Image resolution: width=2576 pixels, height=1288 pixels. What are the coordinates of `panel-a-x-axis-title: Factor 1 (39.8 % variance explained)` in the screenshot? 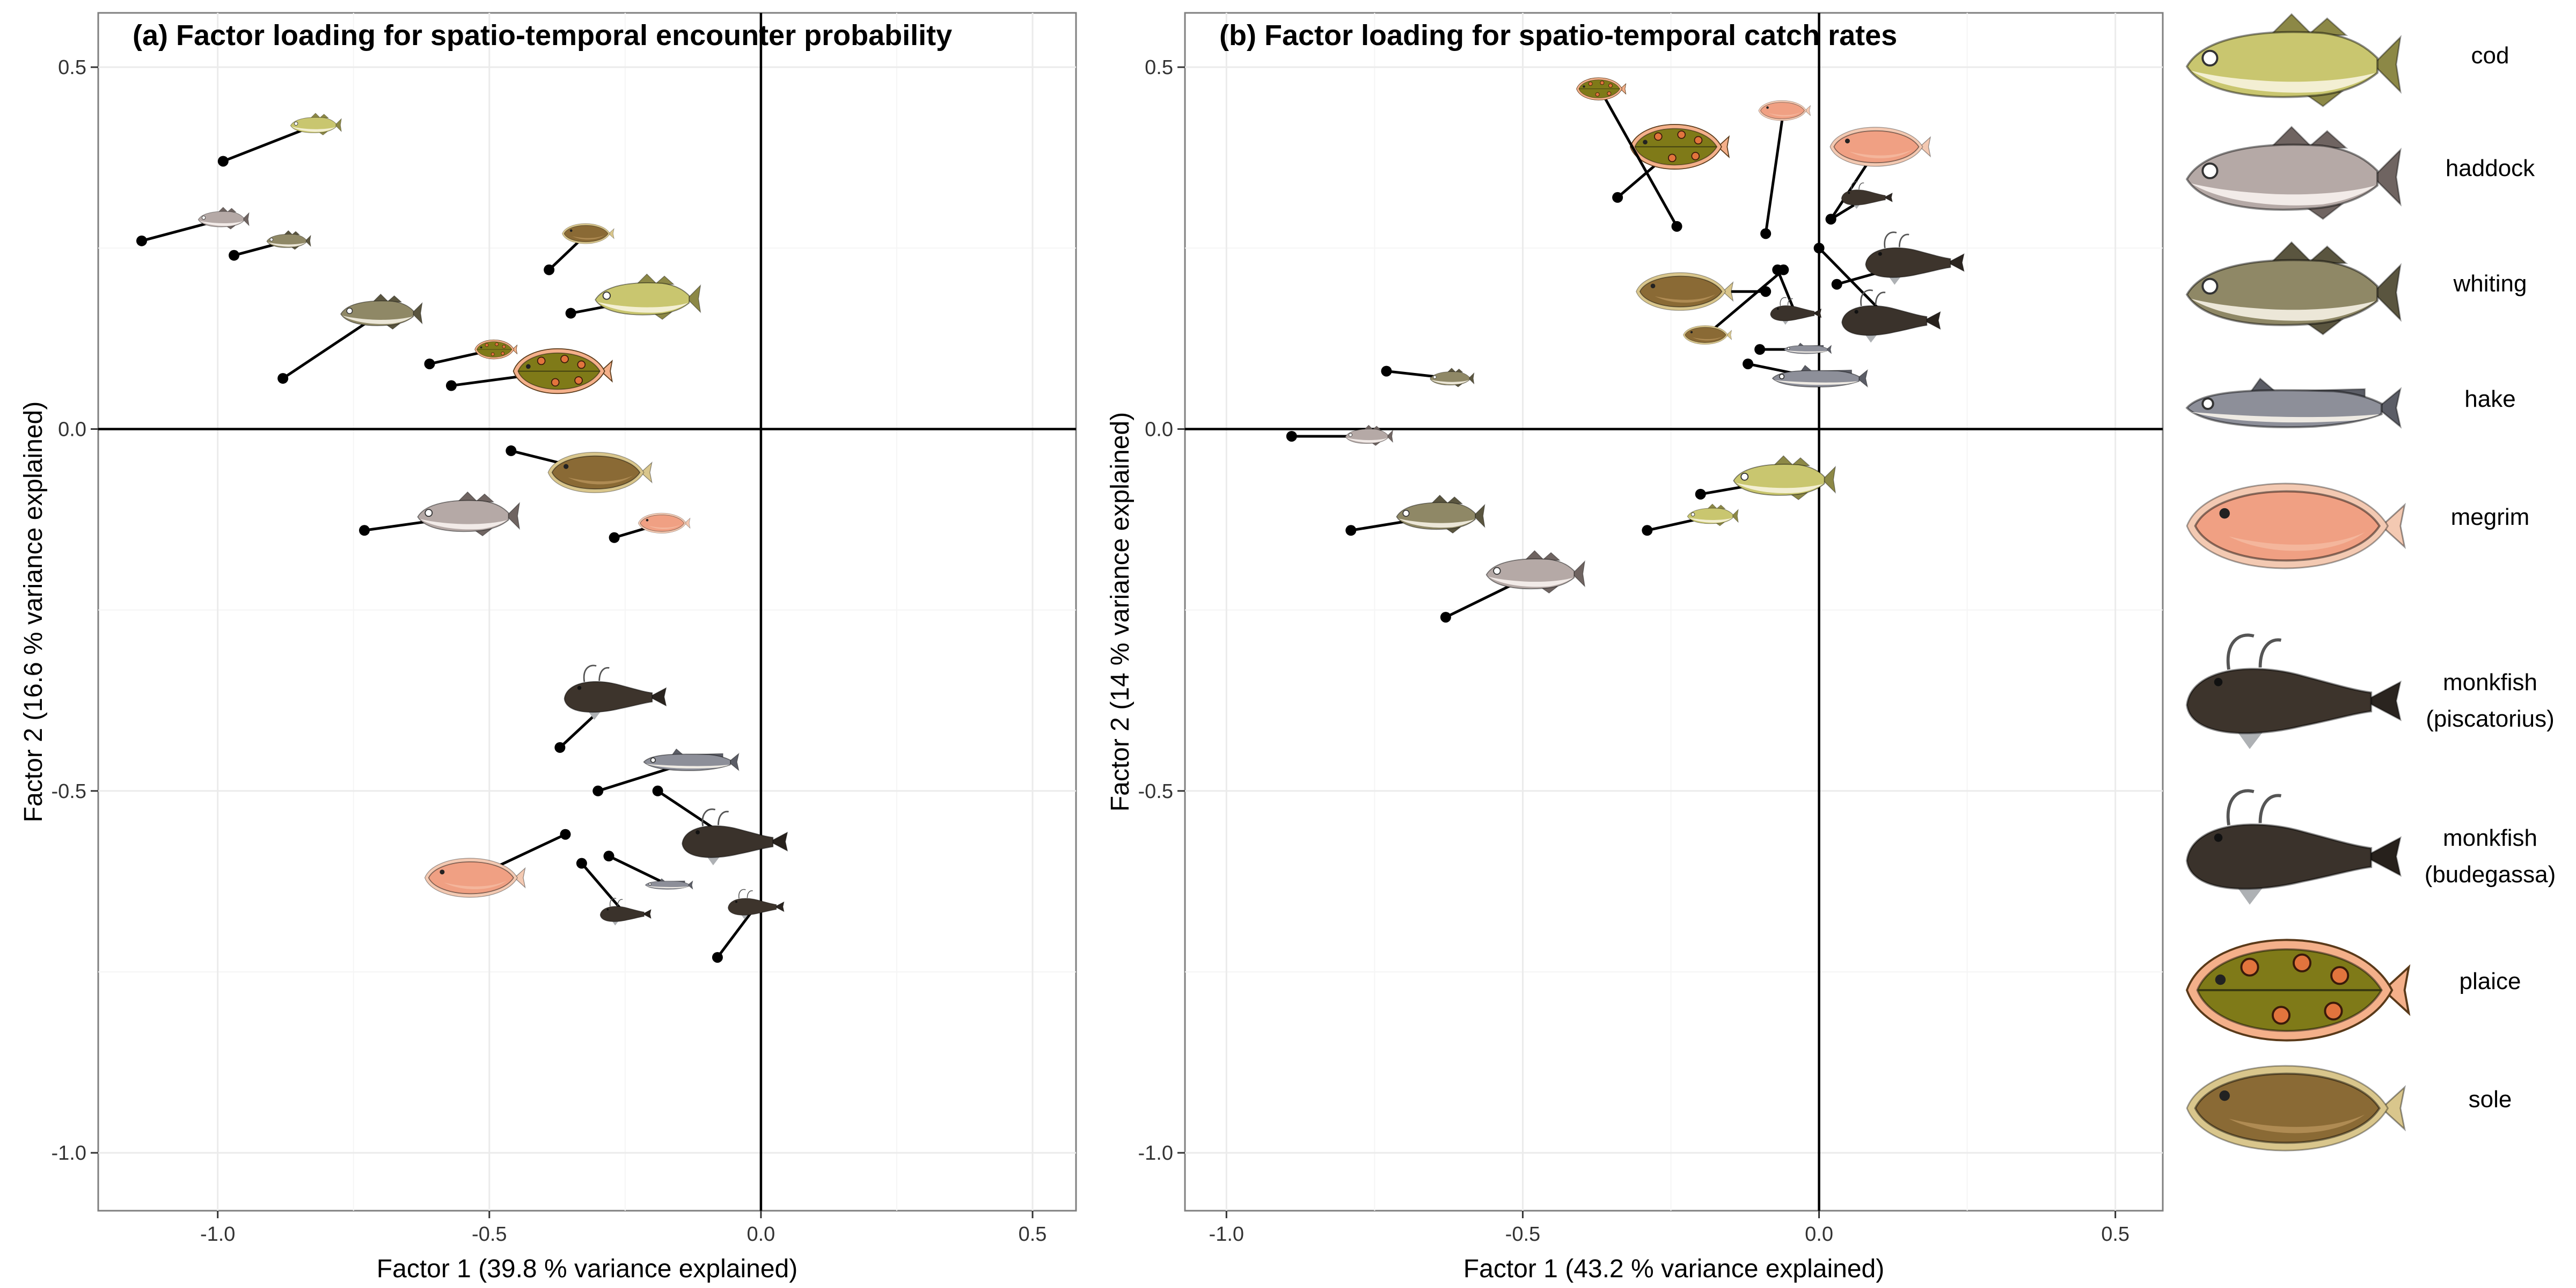 It's located at (587, 1269).